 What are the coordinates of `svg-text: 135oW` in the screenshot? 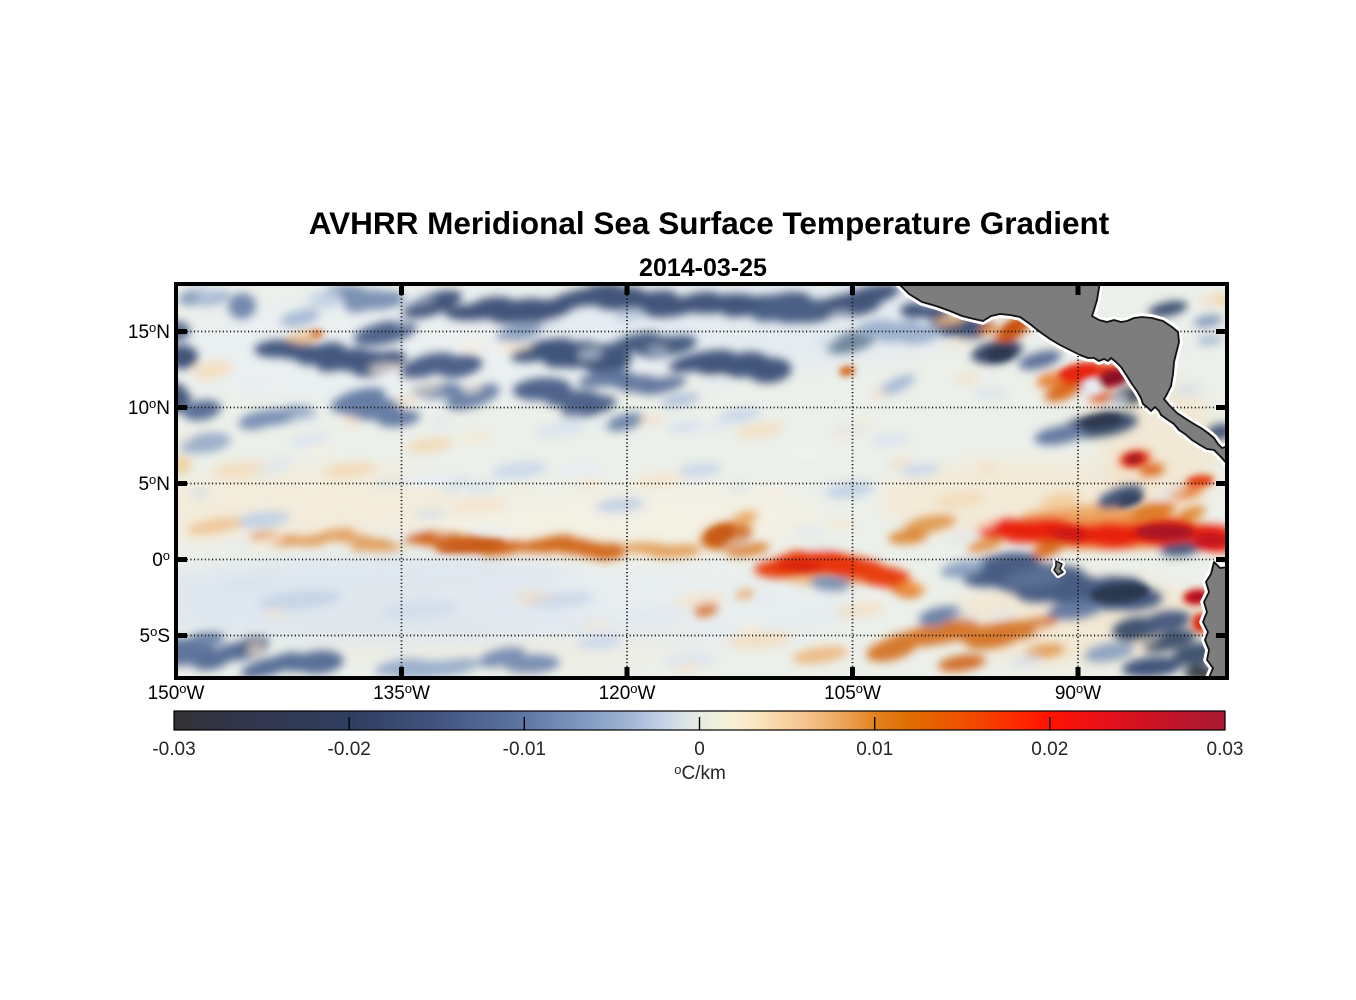 It's located at (401, 692).